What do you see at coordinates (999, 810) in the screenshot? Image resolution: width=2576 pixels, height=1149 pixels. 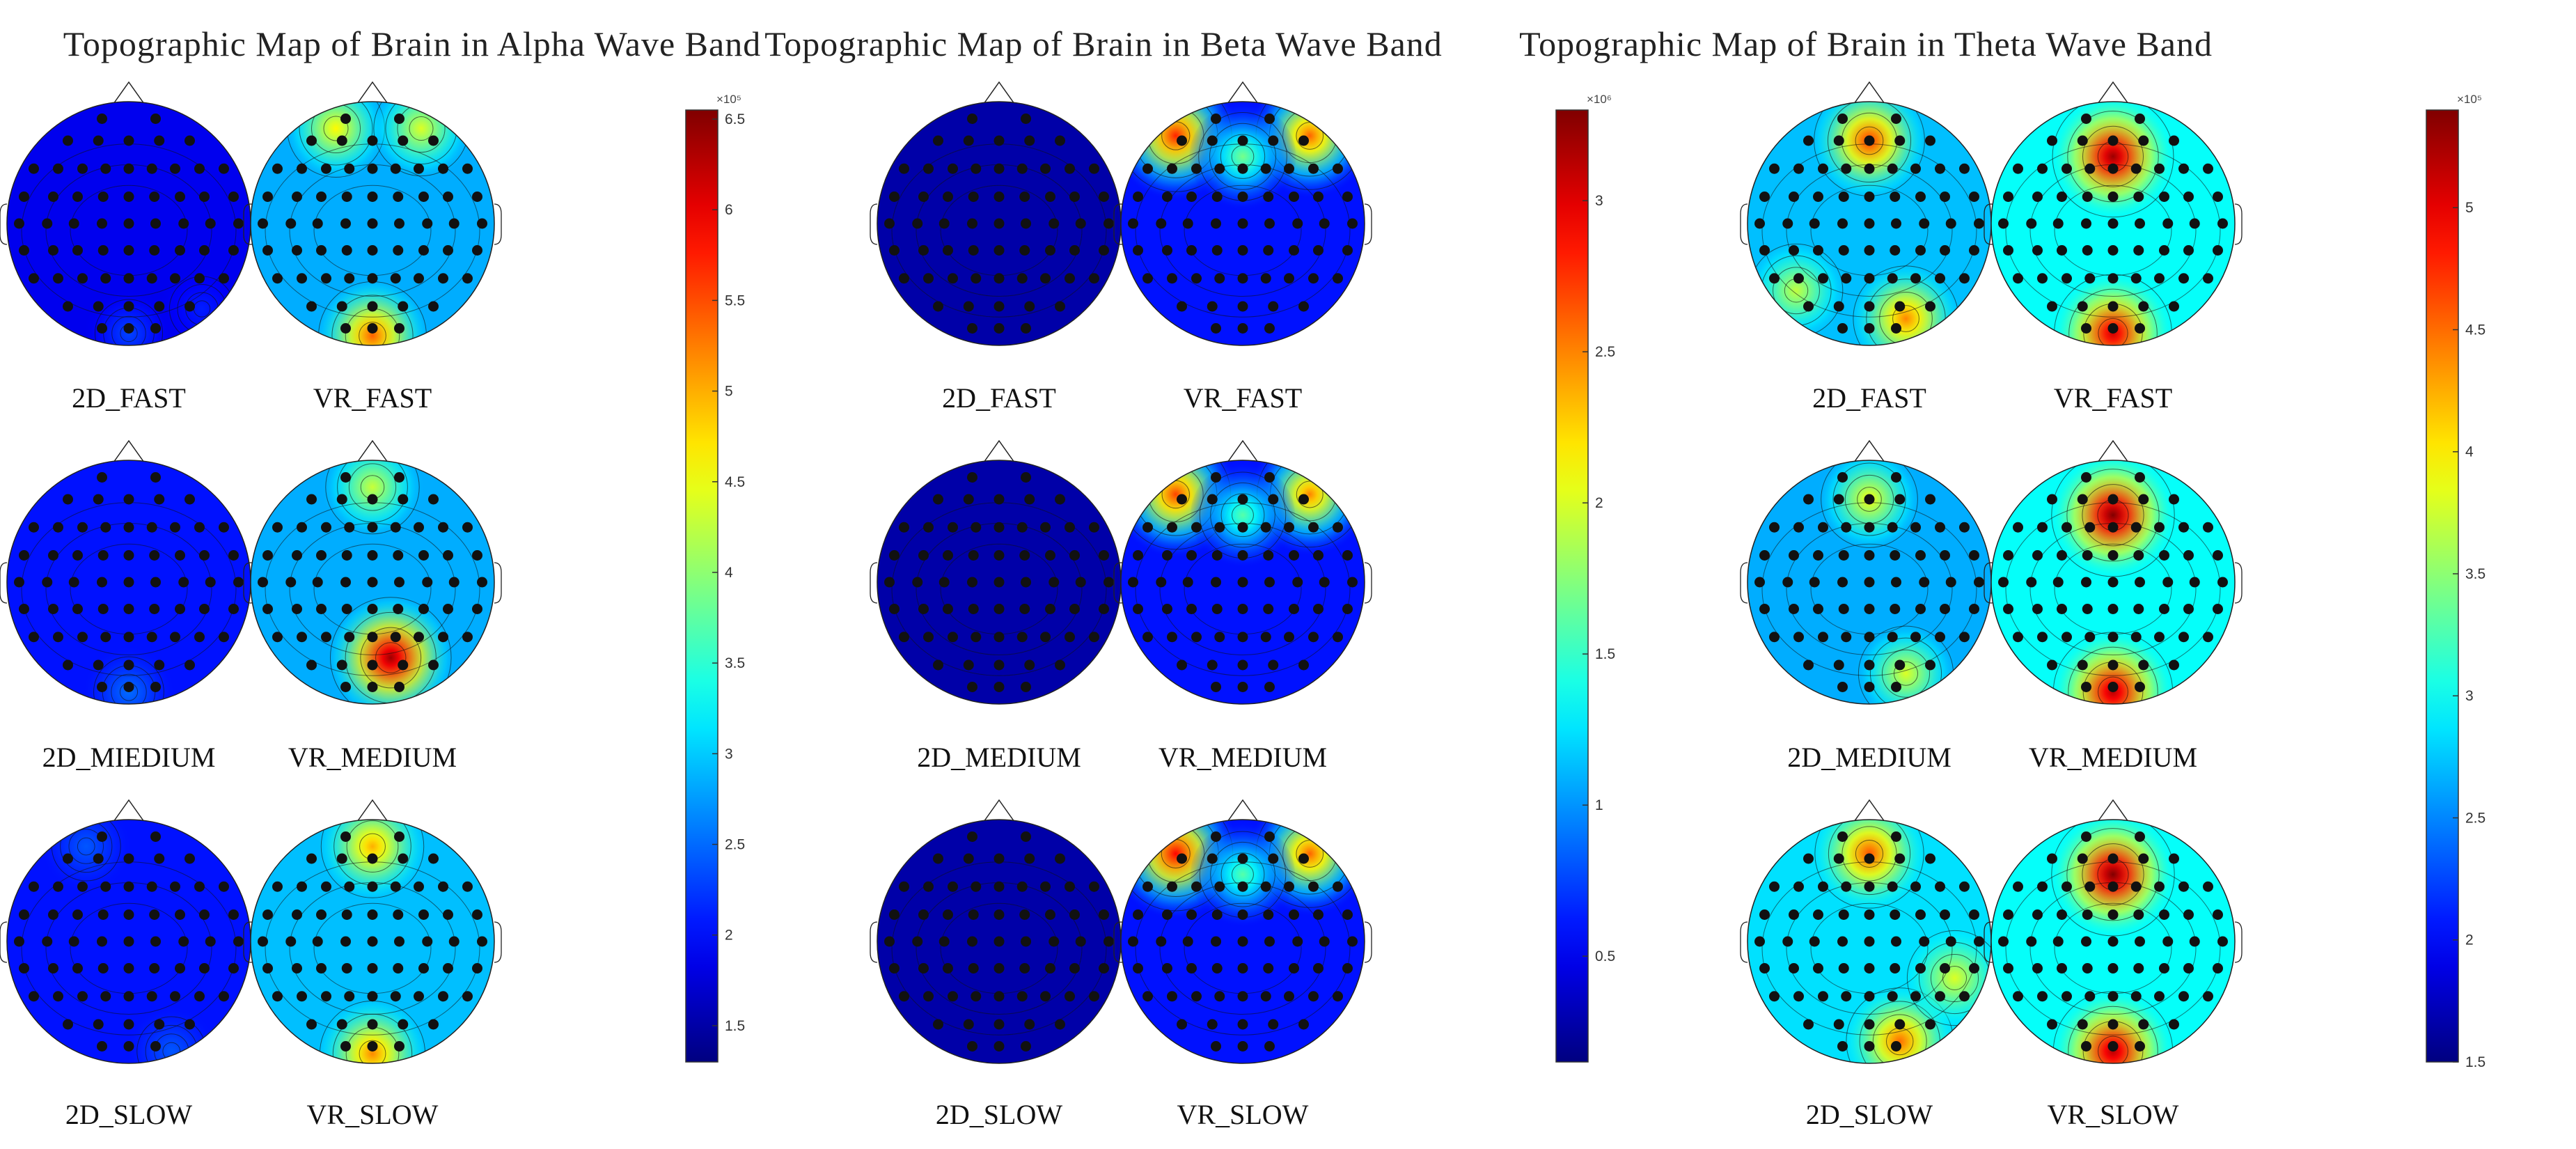 I see `nose-outline` at bounding box center [999, 810].